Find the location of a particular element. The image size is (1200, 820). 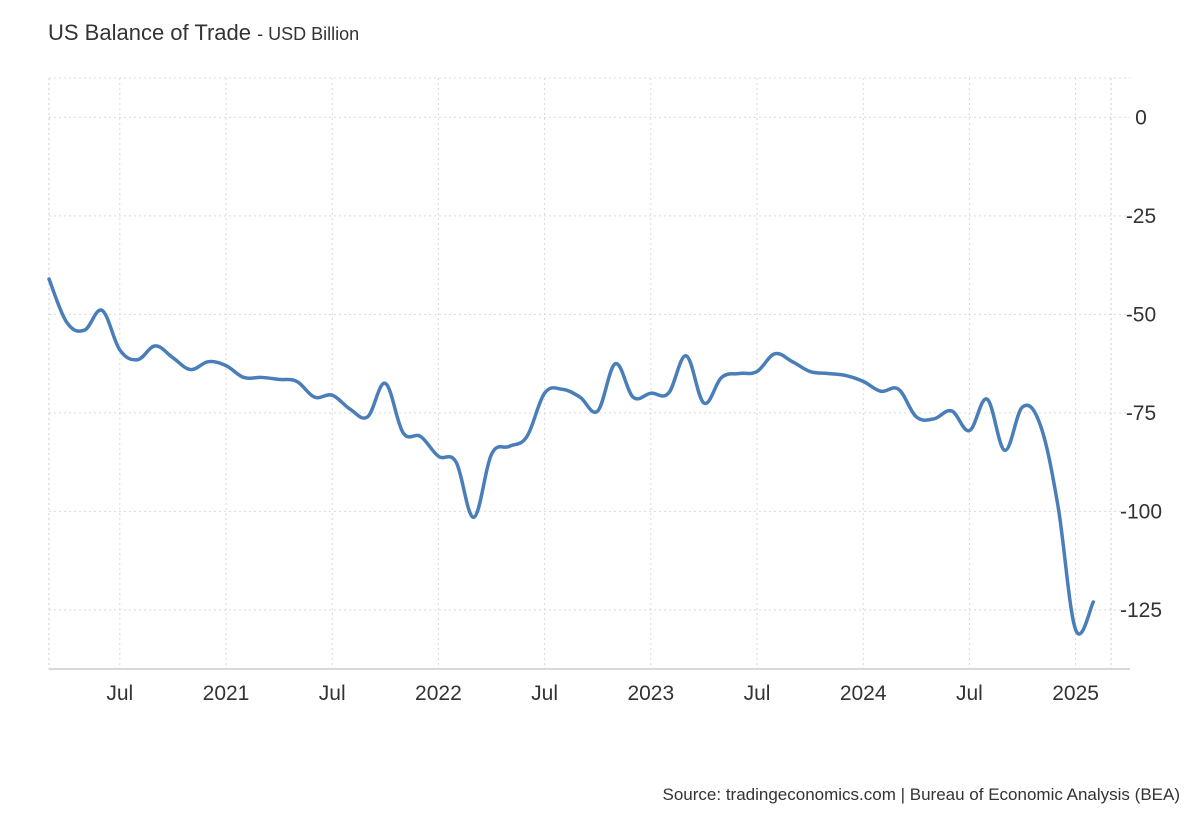

chart-title-text: US Balance of Trade is located at coordinates (150, 32).